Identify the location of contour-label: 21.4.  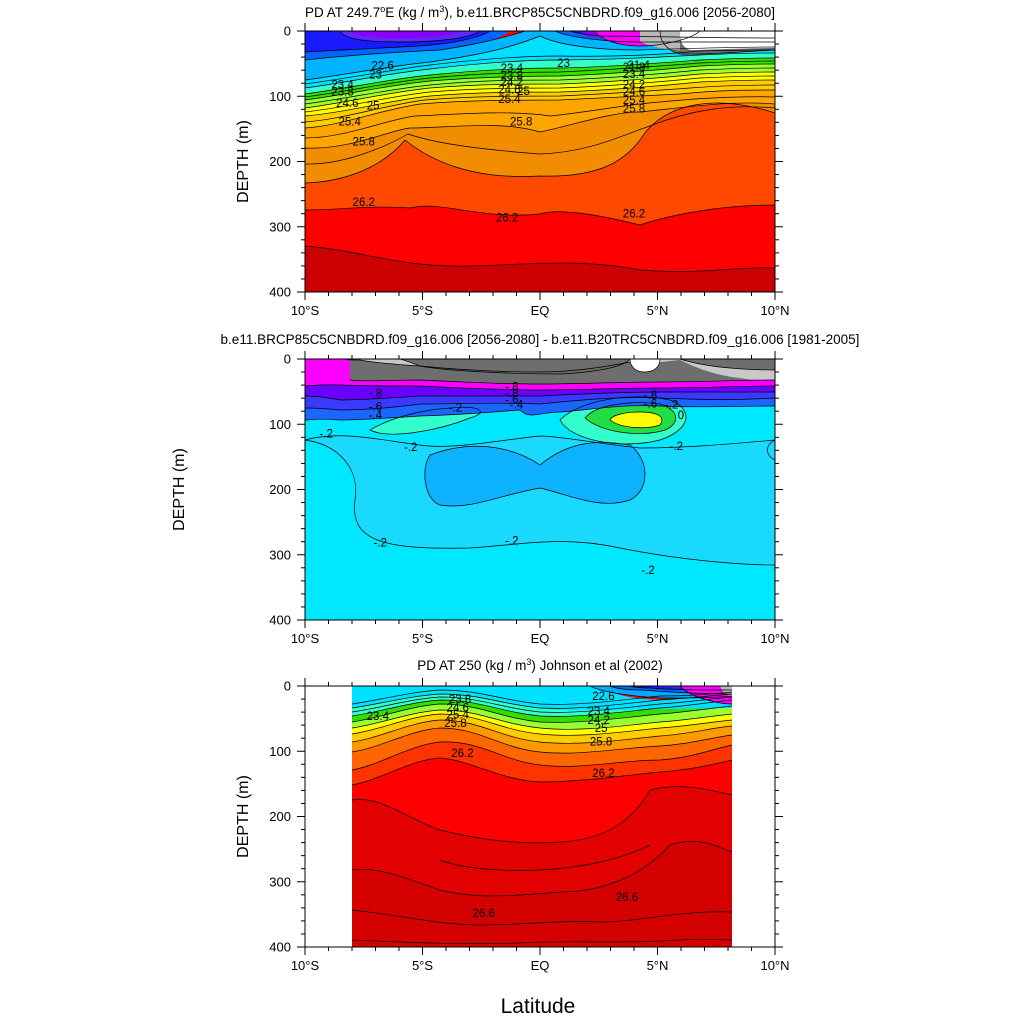
(639, 66).